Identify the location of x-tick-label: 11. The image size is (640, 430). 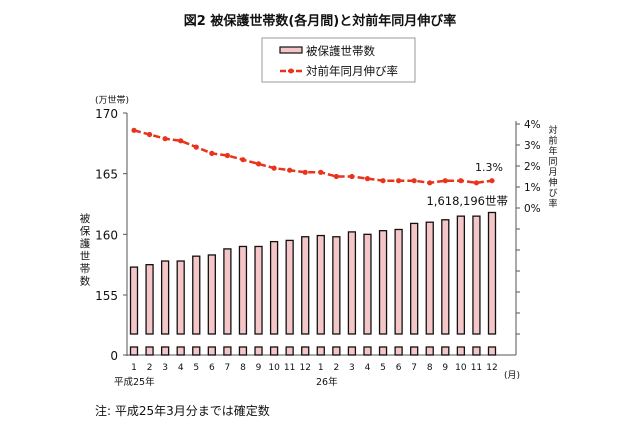
(289, 368).